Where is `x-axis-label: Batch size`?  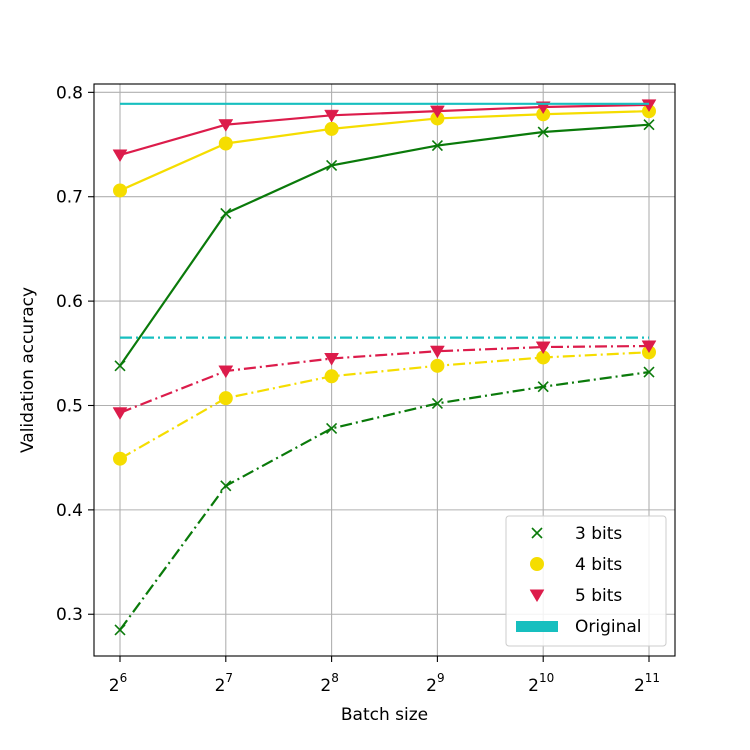
x-axis-label: Batch size is located at coordinates (384, 715).